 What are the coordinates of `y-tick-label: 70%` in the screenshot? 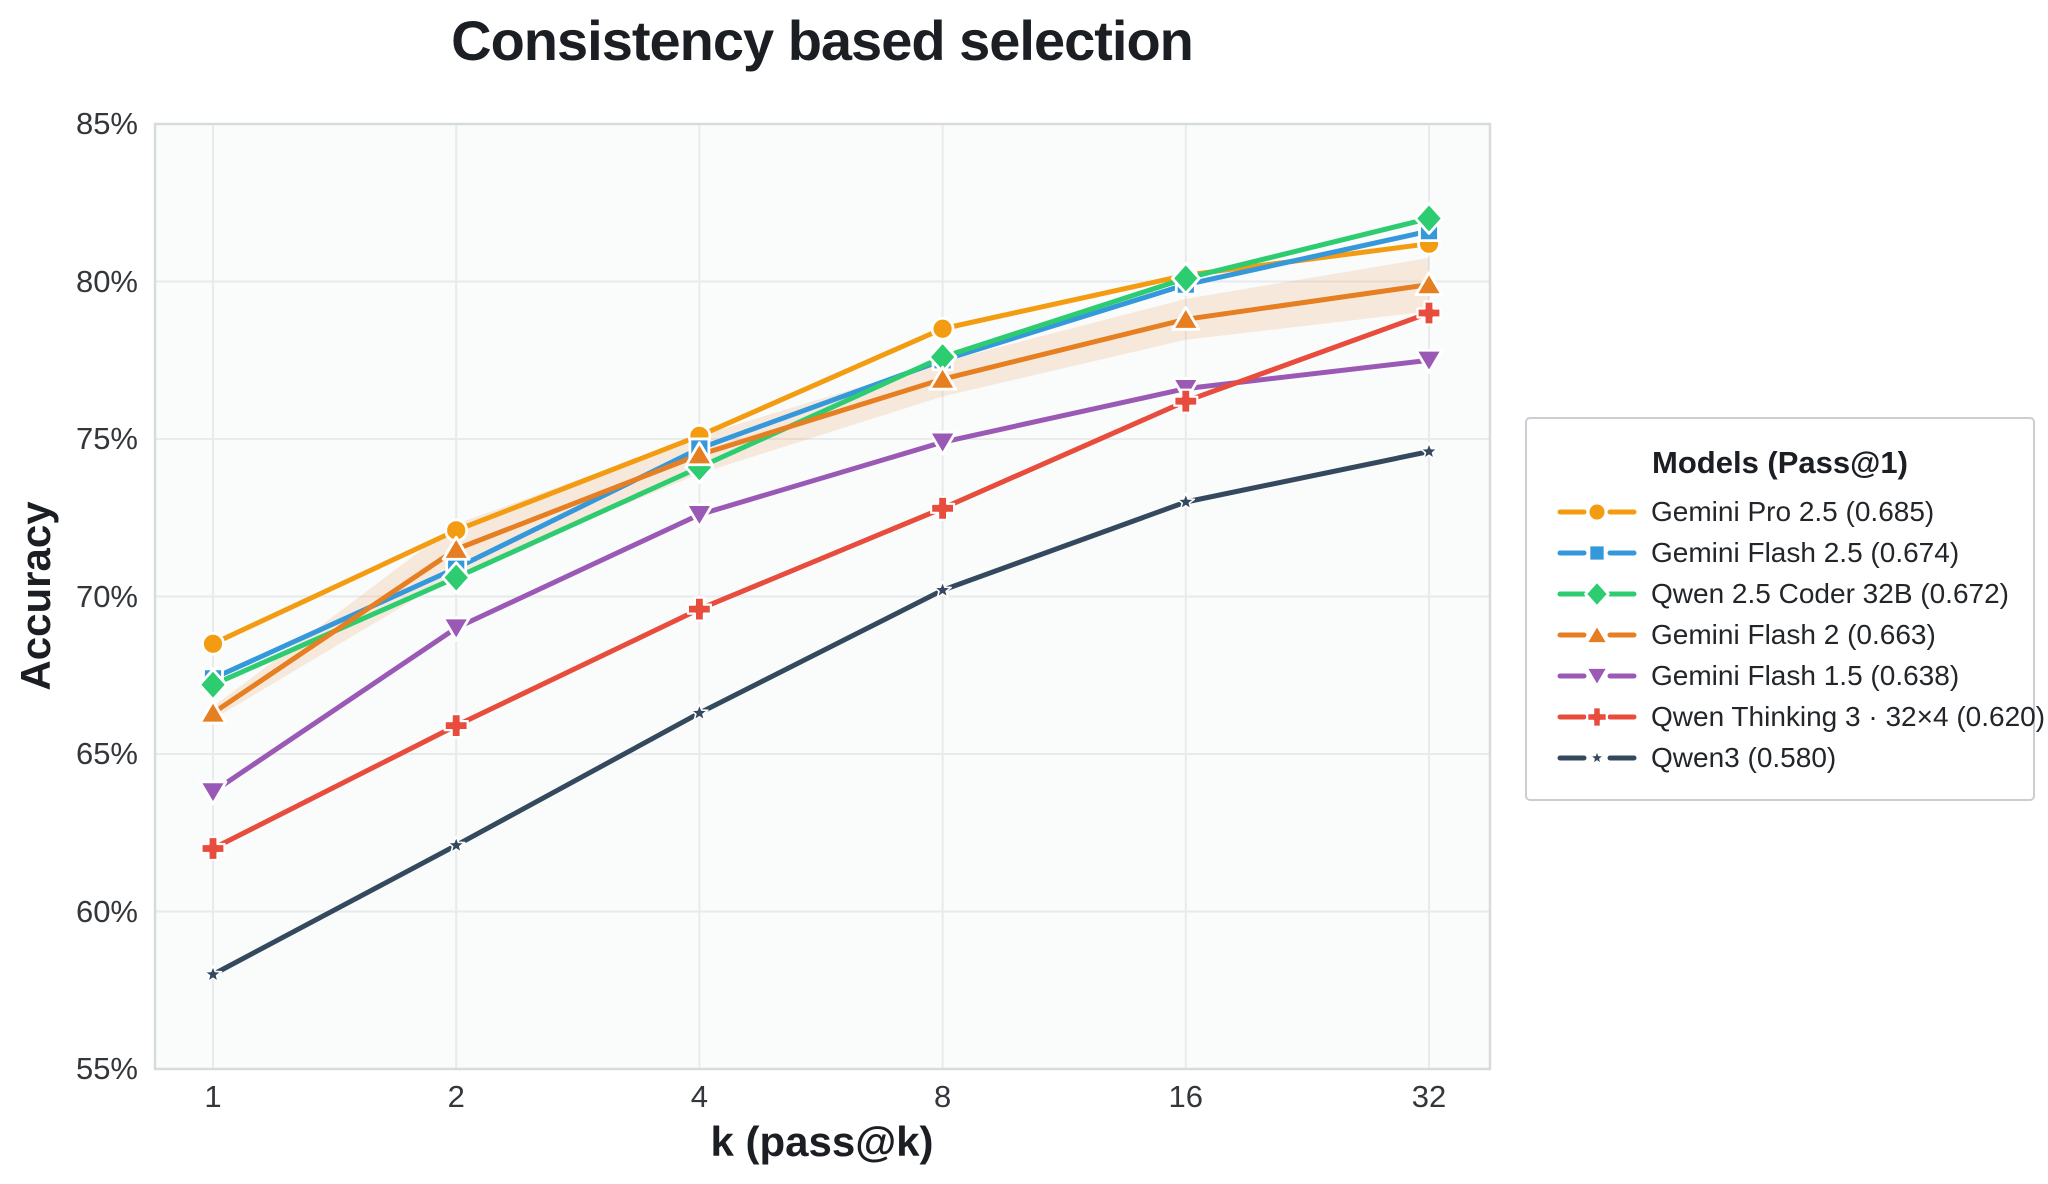 It's located at (106, 596).